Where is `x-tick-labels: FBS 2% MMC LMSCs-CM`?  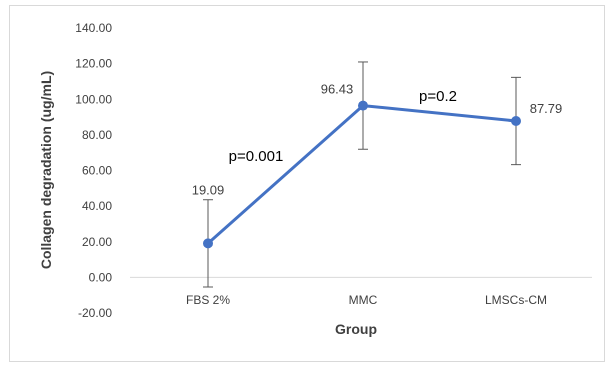
x-tick-labels: FBS 2% MMC LMSCs-CM is located at coordinates (366, 300).